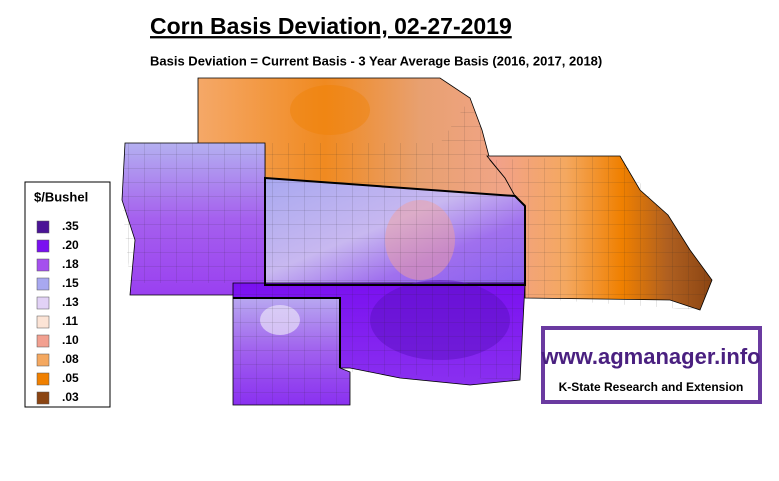  Describe the element at coordinates (70, 245) in the screenshot. I see `legend-label: .20` at that location.